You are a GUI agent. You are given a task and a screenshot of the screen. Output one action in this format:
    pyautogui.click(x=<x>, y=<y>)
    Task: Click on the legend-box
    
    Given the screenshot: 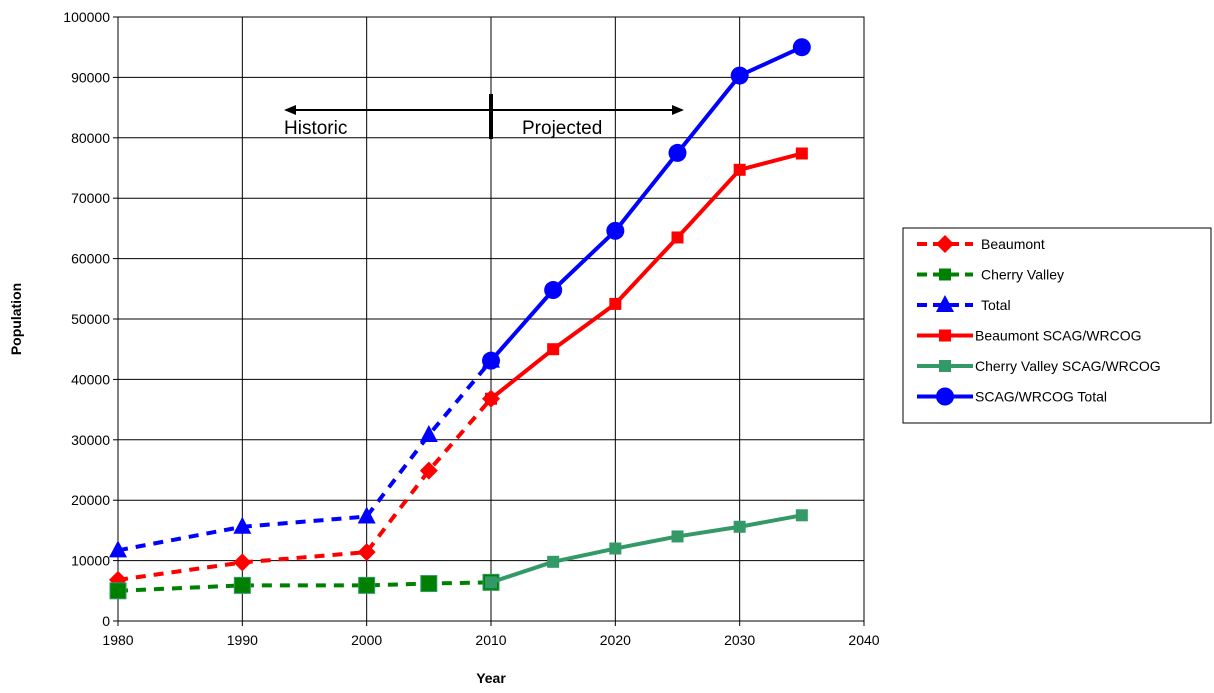 What is the action you would take?
    pyautogui.click(x=1057, y=325)
    